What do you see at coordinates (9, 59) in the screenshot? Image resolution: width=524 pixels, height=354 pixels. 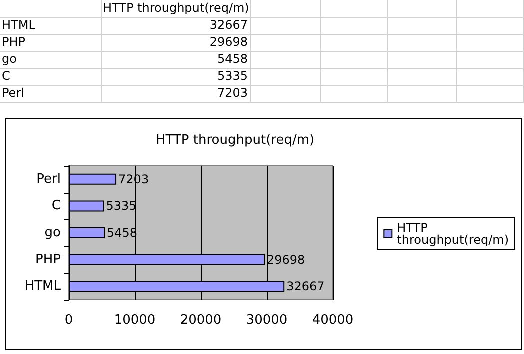 I see `category-label: go` at bounding box center [9, 59].